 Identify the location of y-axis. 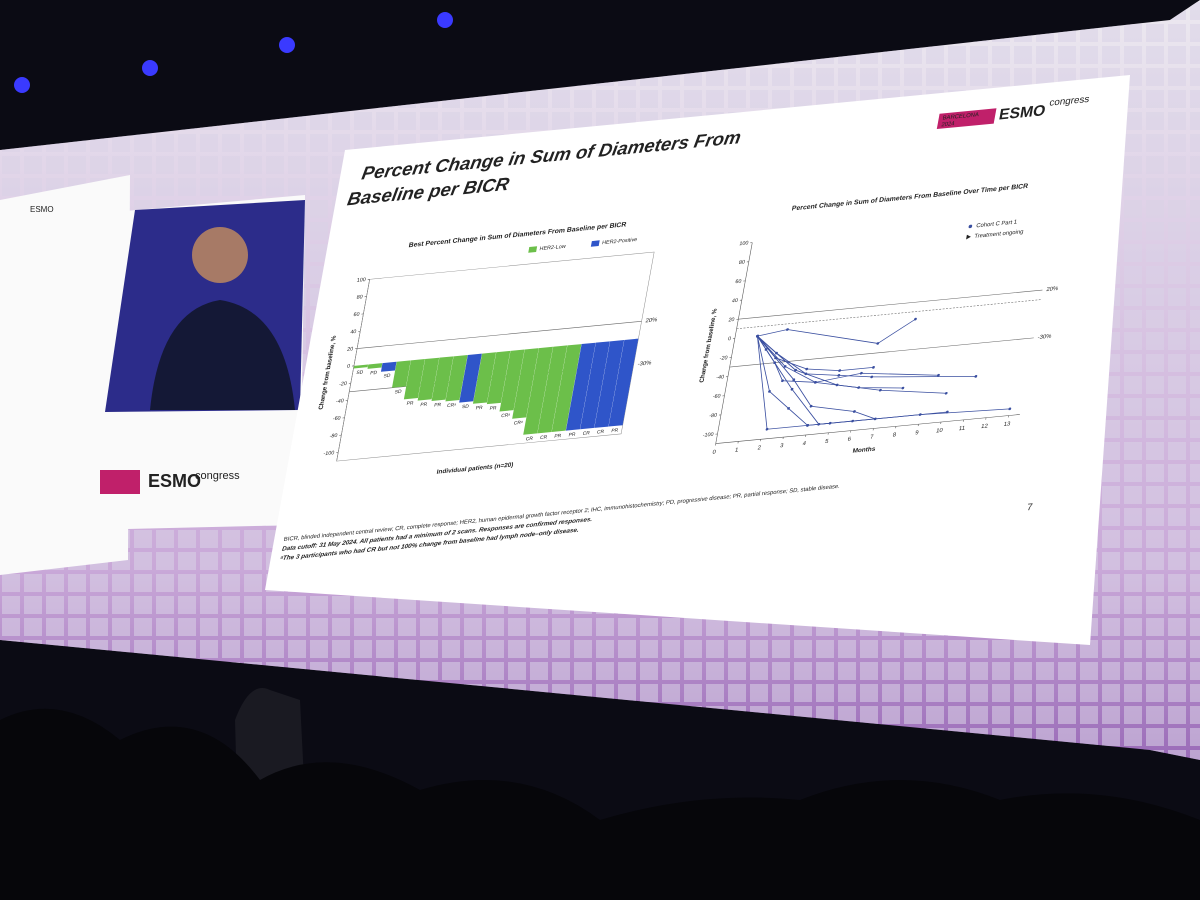
(734, 343).